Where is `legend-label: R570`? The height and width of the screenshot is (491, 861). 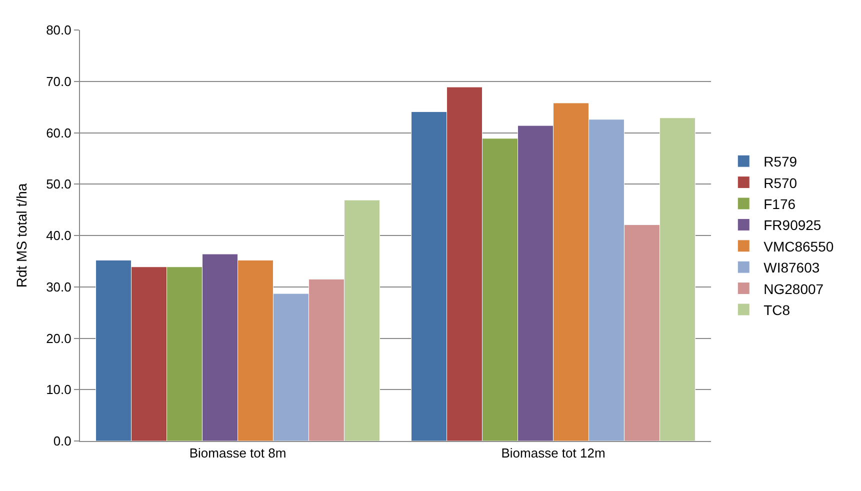 legend-label: R570 is located at coordinates (781, 182).